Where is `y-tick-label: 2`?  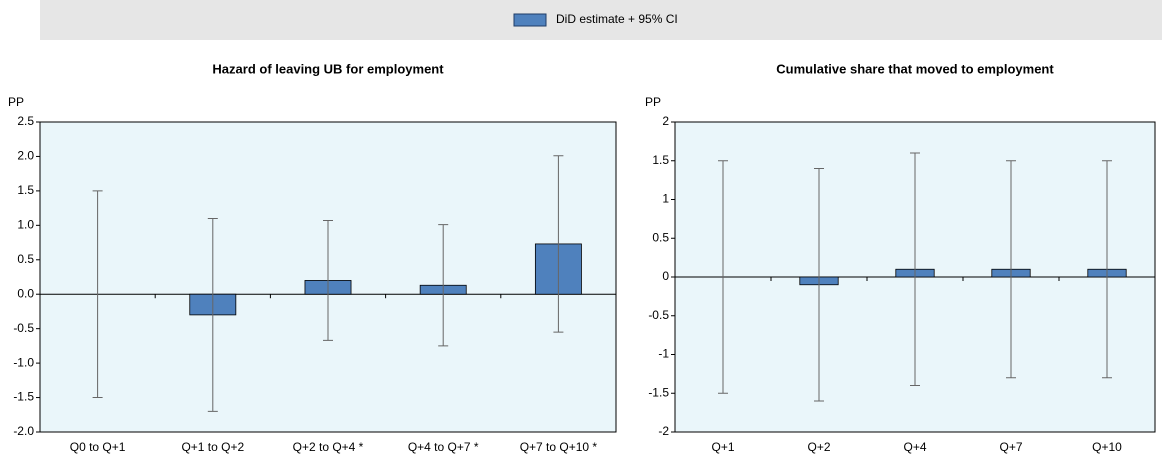 y-tick-label: 2 is located at coordinates (665, 121).